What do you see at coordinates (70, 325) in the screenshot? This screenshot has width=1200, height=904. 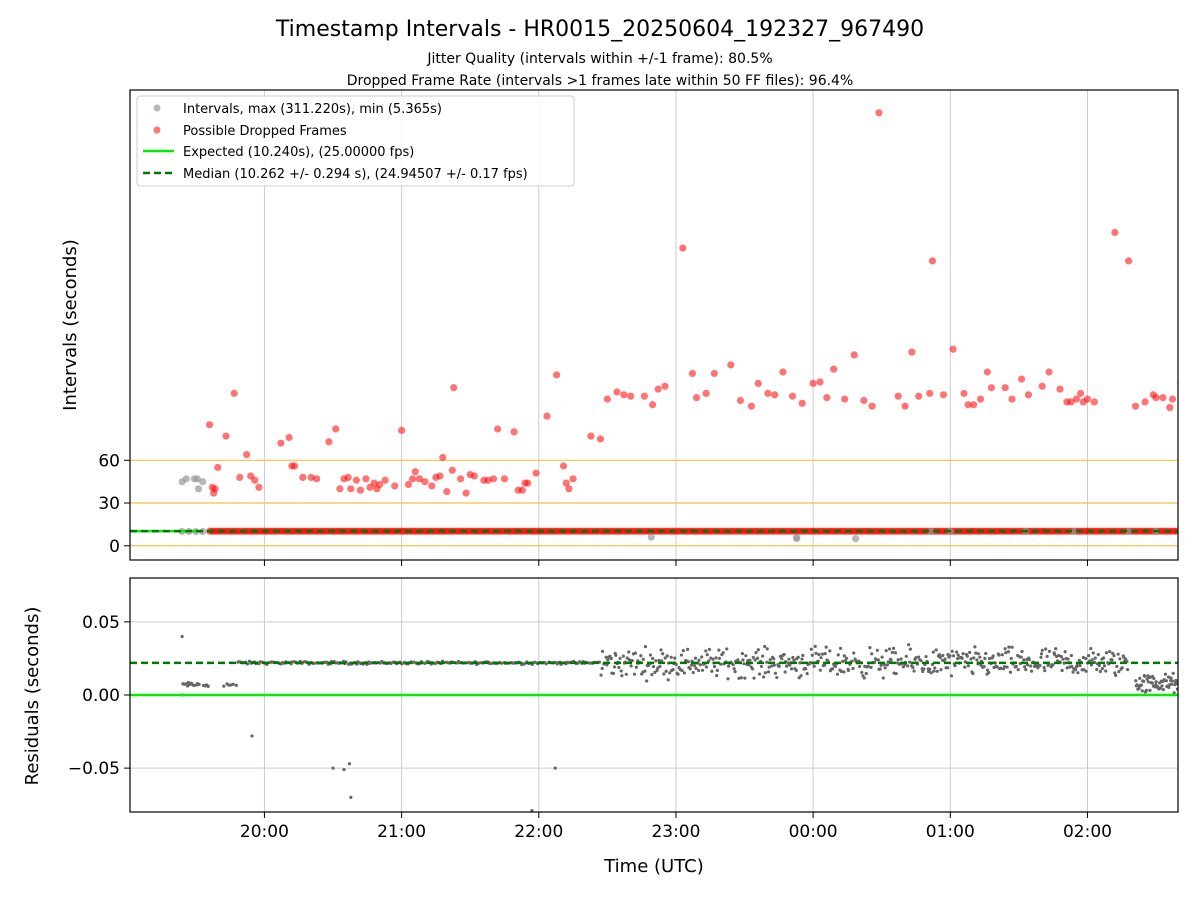 I see `top-y-axis-label: Intervals (seconds)` at bounding box center [70, 325].